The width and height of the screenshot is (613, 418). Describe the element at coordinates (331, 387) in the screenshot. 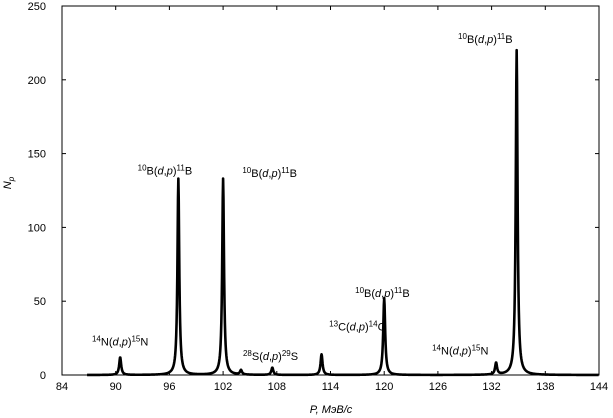

I see `x-tick-label: 114` at that location.